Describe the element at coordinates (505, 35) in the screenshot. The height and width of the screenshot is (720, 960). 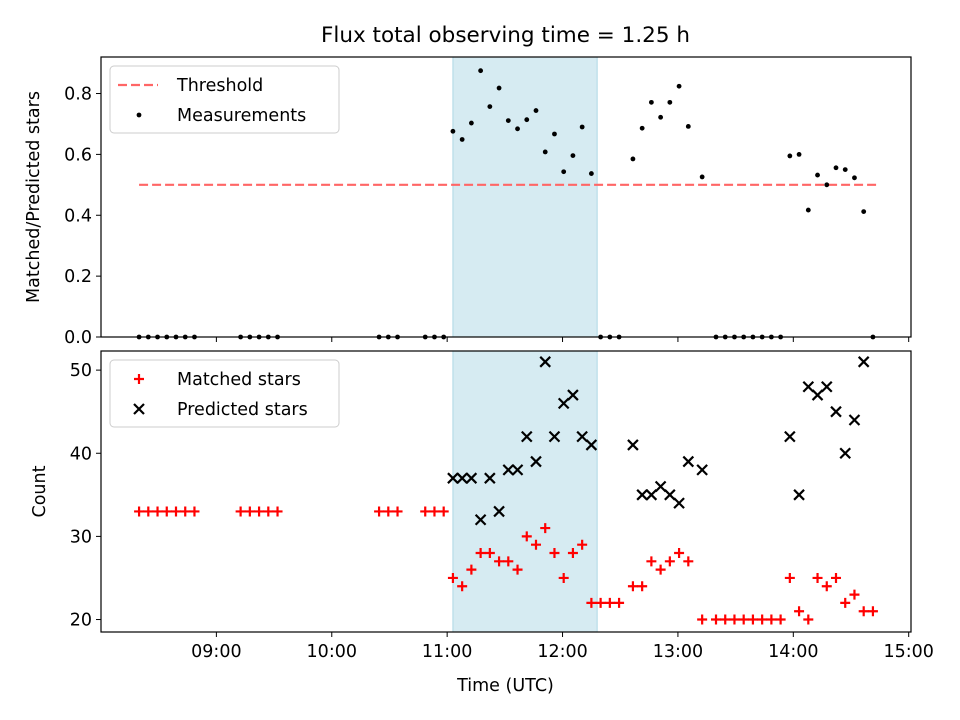
I see `chart-title: Flux total observing time = 1.25 h` at that location.